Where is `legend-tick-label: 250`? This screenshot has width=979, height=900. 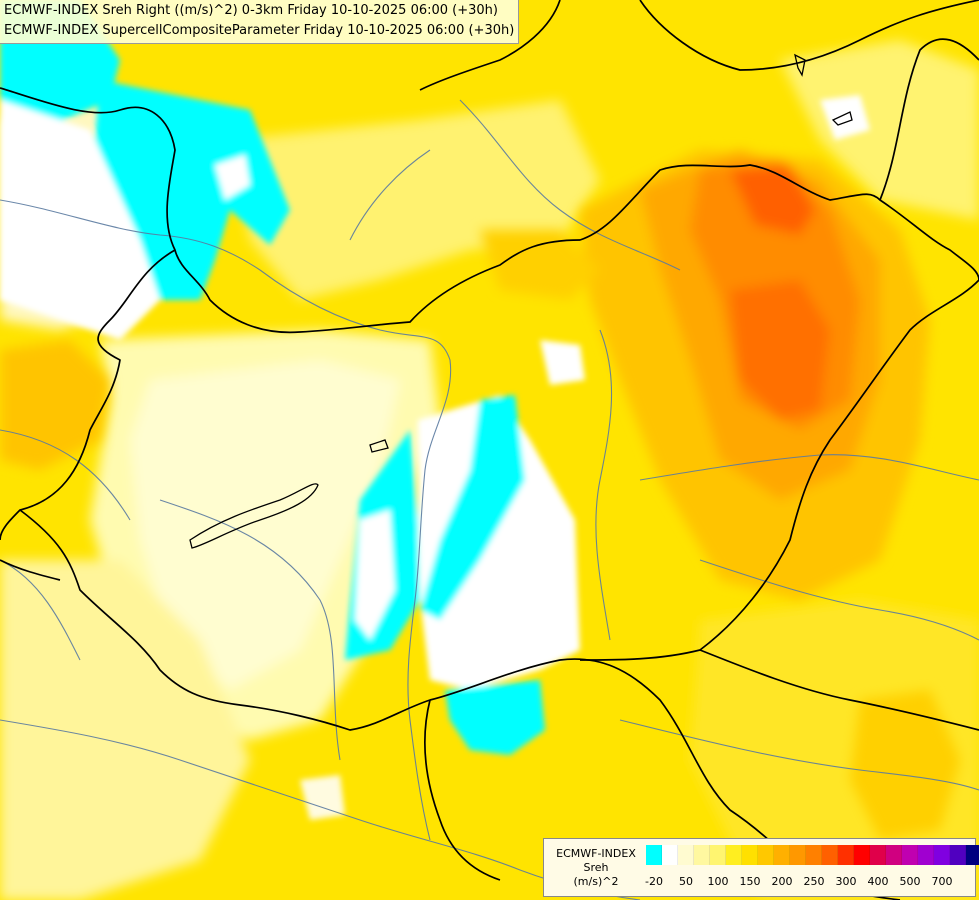 legend-tick-label: 250 is located at coordinates (814, 881).